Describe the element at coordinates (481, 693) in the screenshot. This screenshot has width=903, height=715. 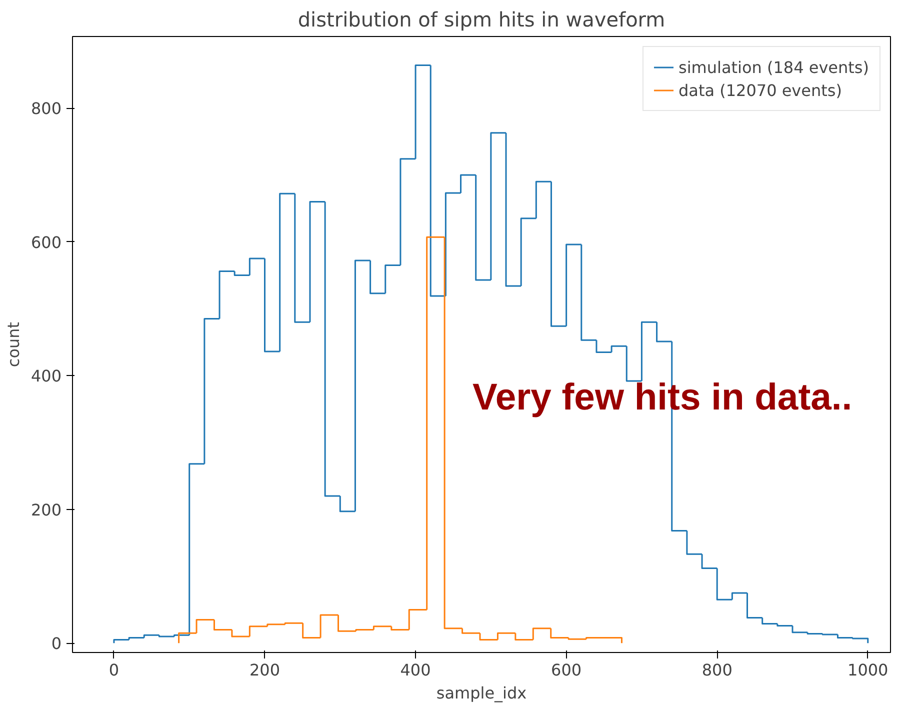
I see `x-axis-title: sample_idx` at that location.